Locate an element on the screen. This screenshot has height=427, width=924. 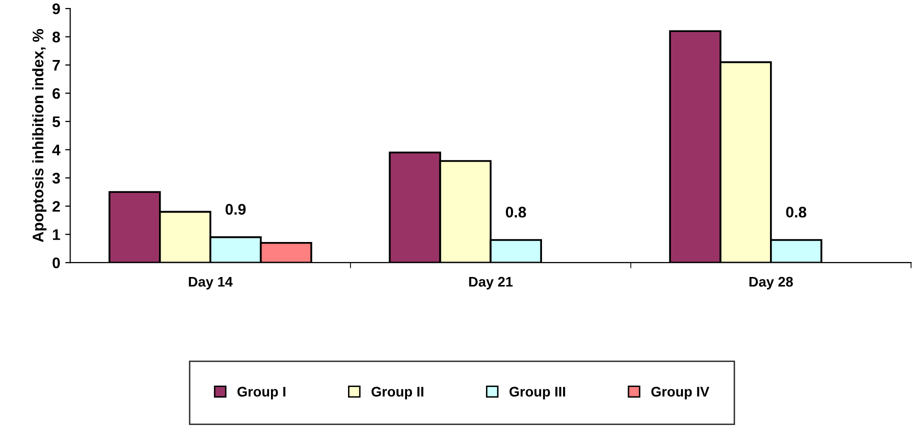
x-tick-label: Day 28 is located at coordinates (771, 283).